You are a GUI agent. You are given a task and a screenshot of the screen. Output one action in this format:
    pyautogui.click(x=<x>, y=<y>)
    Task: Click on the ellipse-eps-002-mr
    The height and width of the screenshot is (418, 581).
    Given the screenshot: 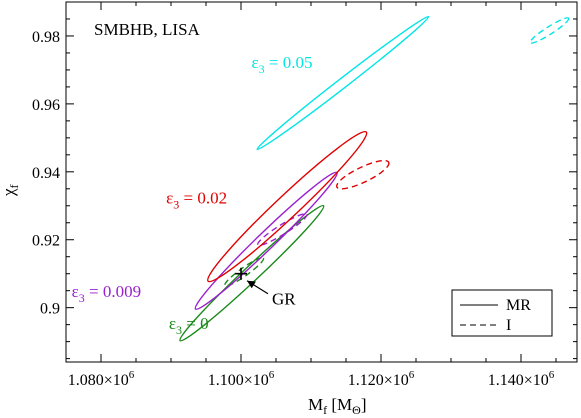 What is the action you would take?
    pyautogui.click(x=287, y=206)
    